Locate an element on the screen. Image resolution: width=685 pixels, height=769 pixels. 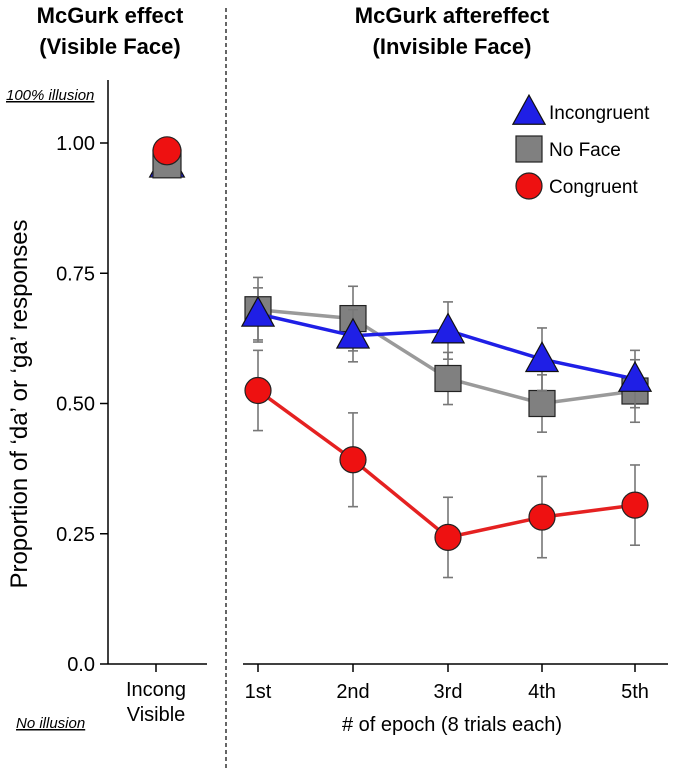
legend-label-congruent: Congruent is located at coordinates (593, 187).